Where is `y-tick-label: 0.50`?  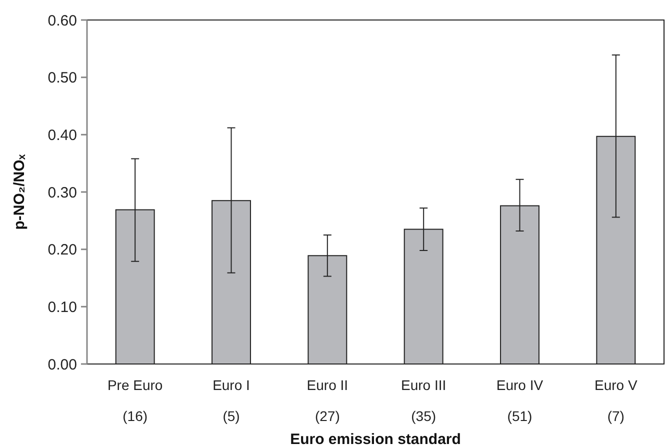
y-tick-label: 0.50 is located at coordinates (62, 78).